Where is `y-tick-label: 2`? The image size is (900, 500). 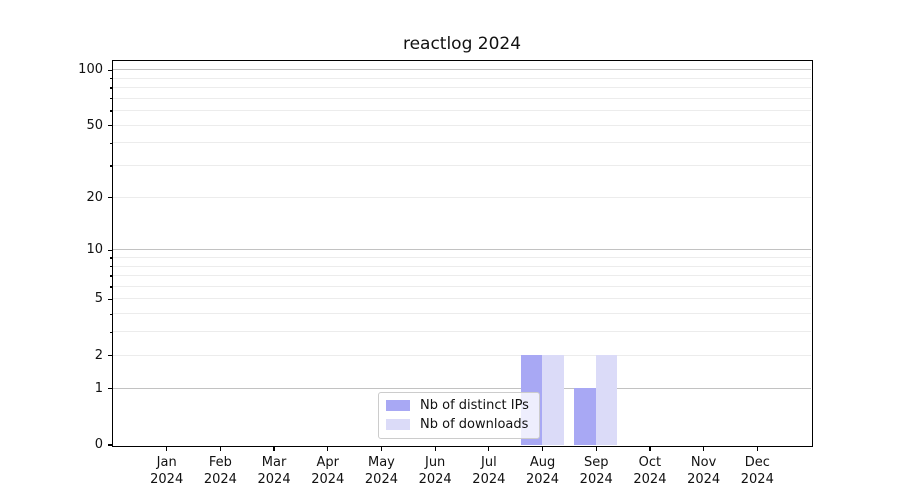
y-tick-label: 2 is located at coordinates (98, 355).